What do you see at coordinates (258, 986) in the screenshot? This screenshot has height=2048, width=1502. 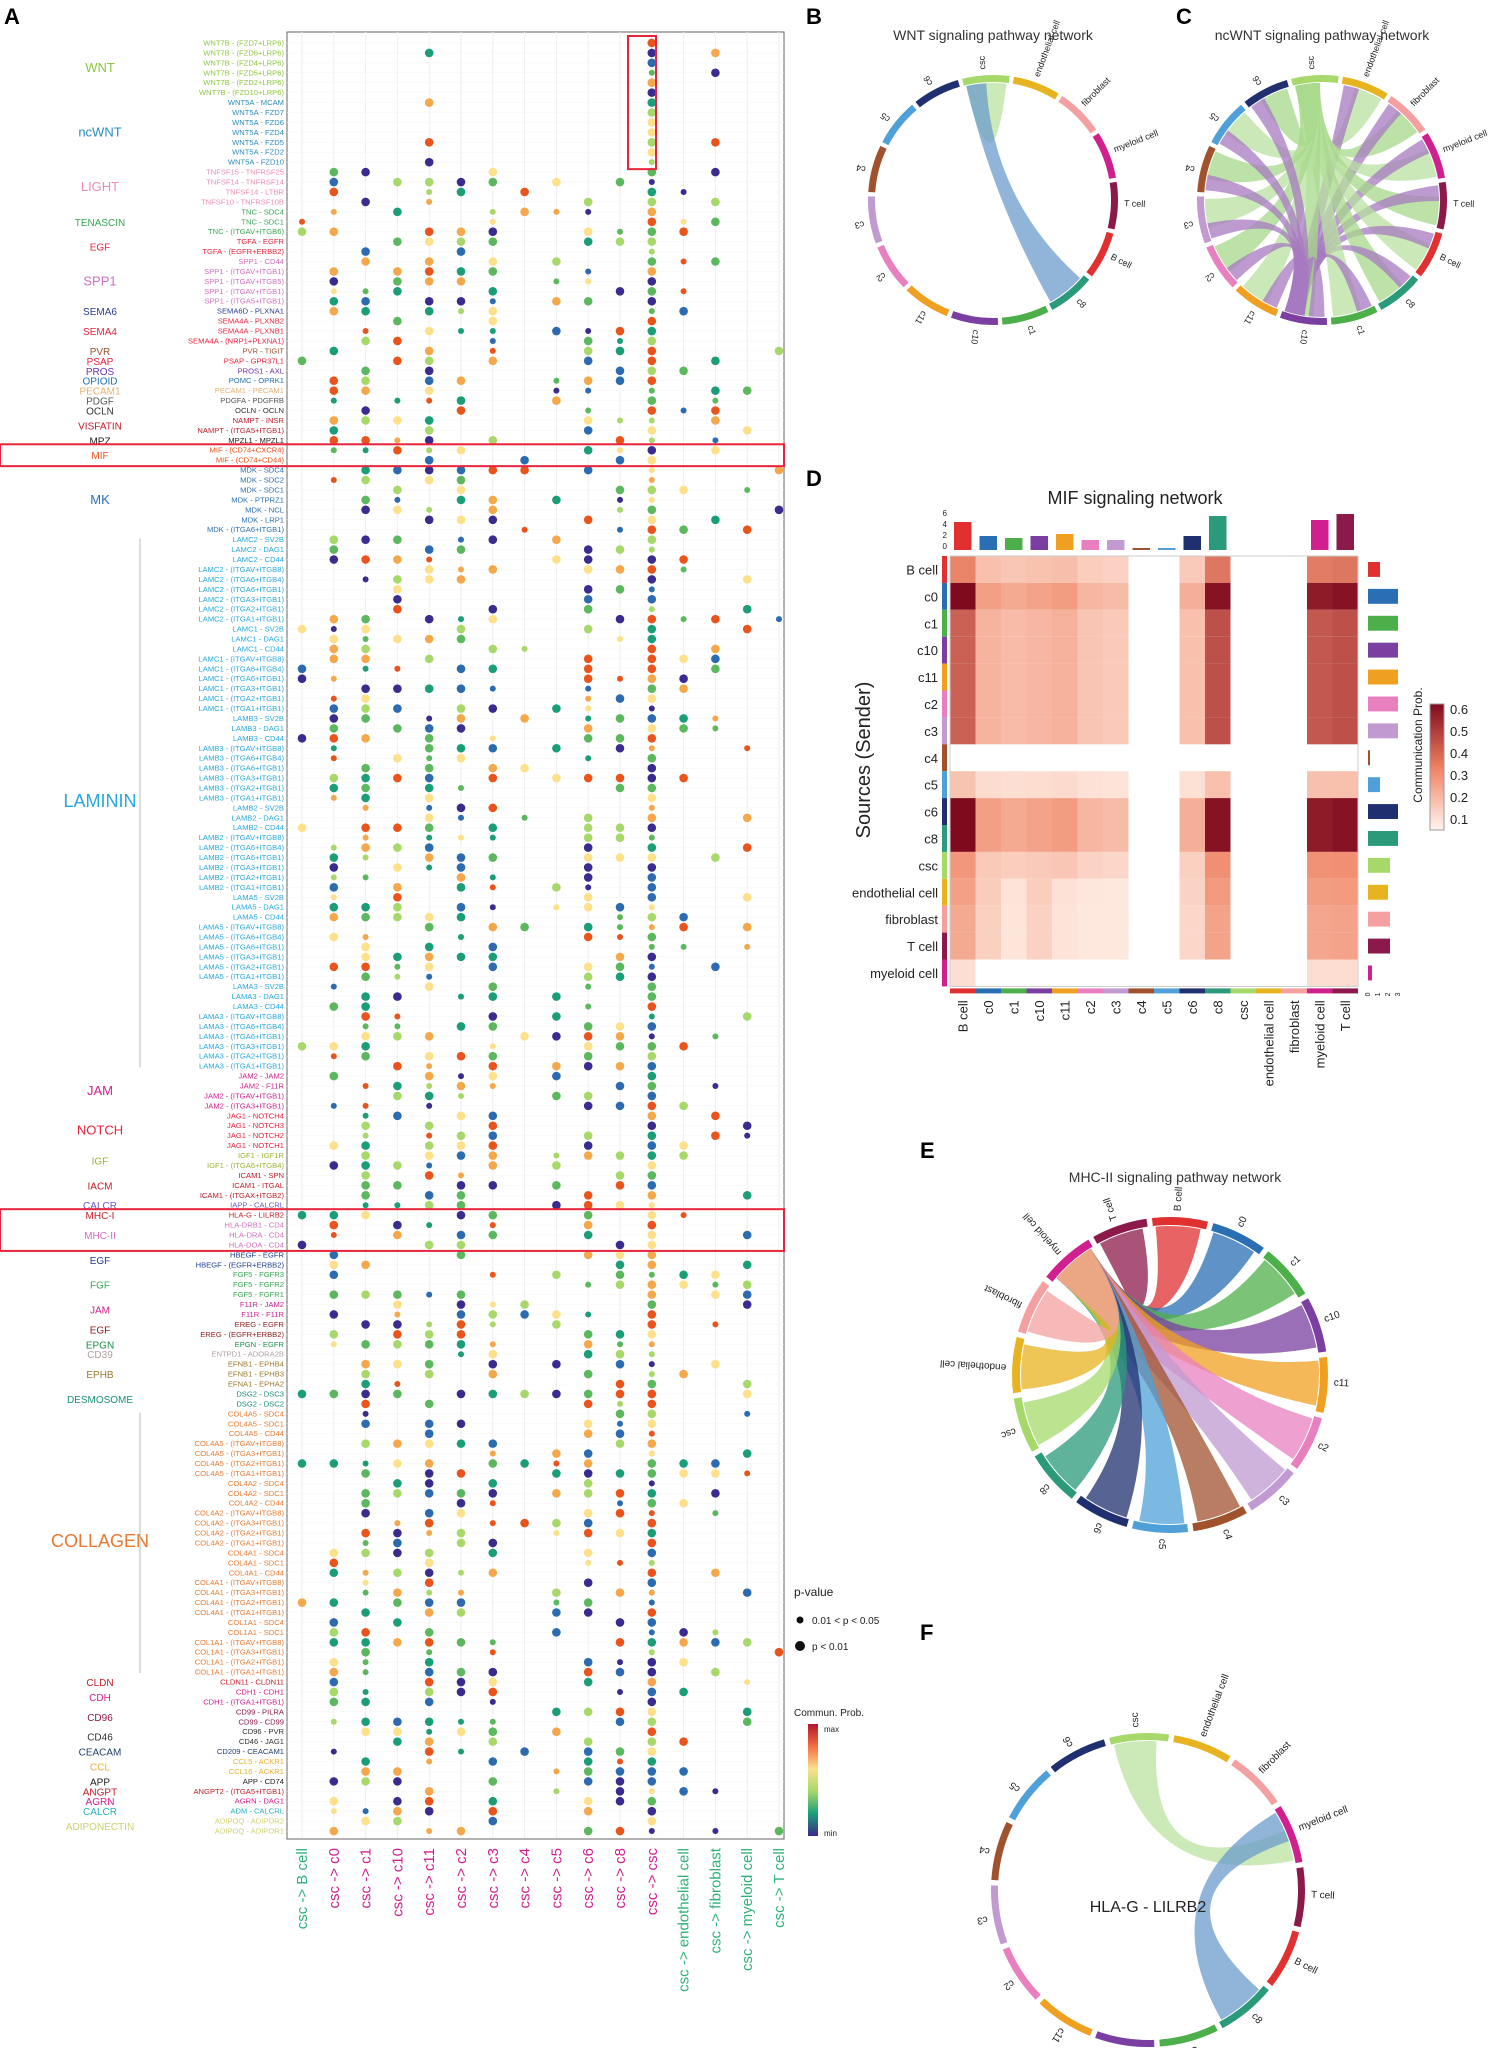 I see `pair-label-lama3-sv2b: LAMA3 - SV2B` at bounding box center [258, 986].